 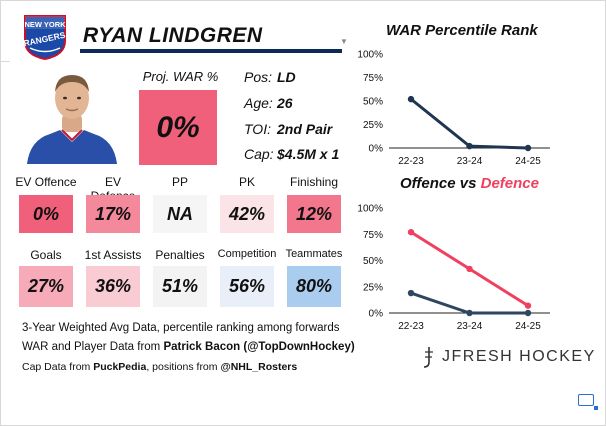 What do you see at coordinates (180, 76) in the screenshot?
I see `proj-war-label: Proj. WAR %` at bounding box center [180, 76].